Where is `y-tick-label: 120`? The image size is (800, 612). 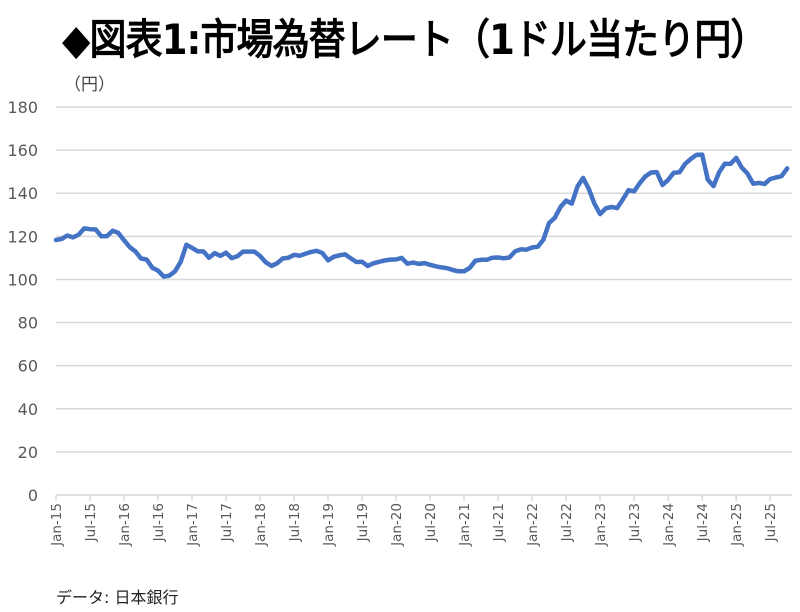
y-tick-label: 120 is located at coordinates (22, 236).